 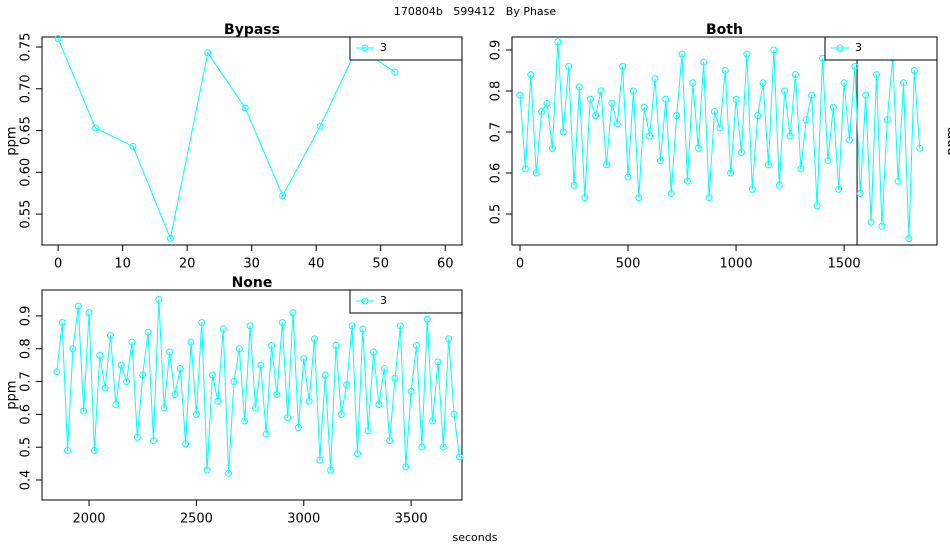 I want to click on y-tick-label: 0.6, so click(x=496, y=173).